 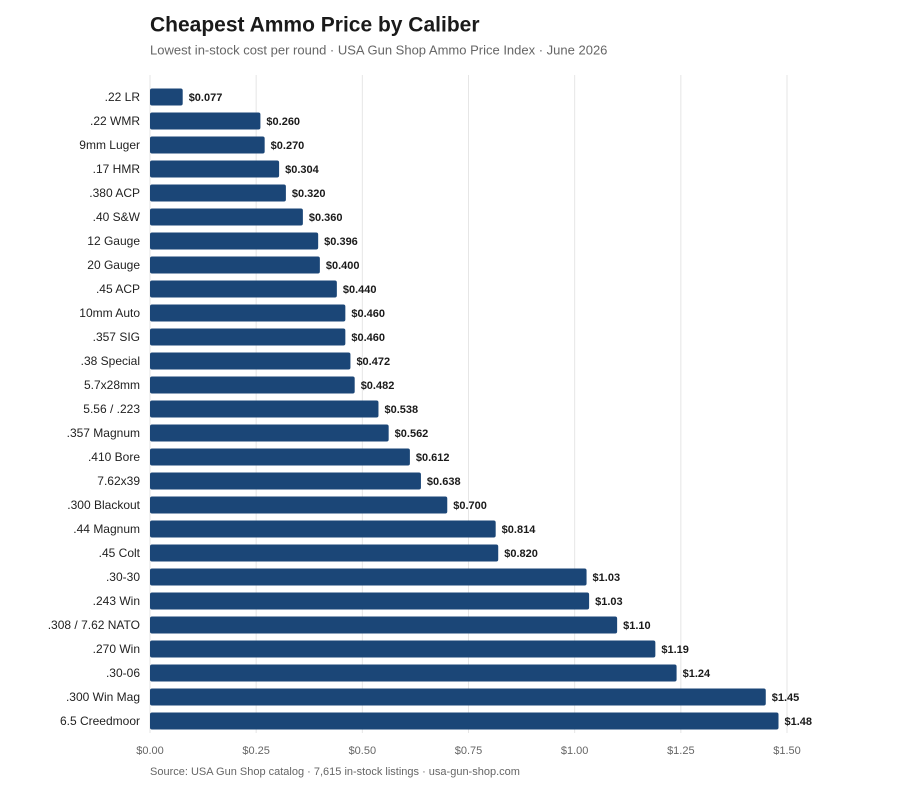 What do you see at coordinates (118, 289) in the screenshot?
I see `y-tick-label: .45 ACP` at bounding box center [118, 289].